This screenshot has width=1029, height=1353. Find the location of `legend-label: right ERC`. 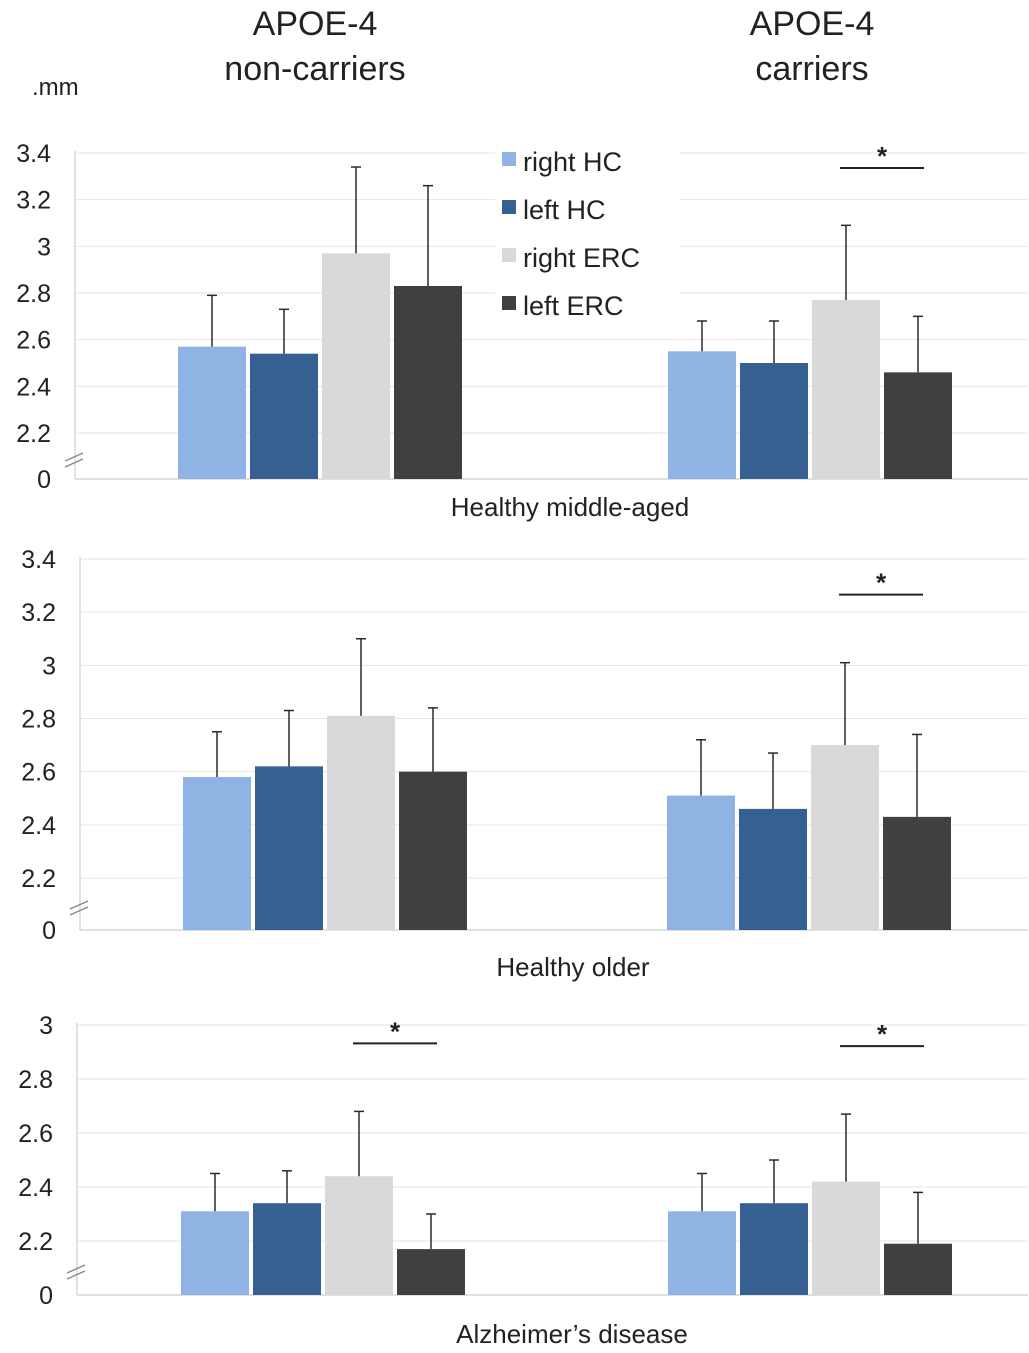

legend-label: right ERC is located at coordinates (582, 257).